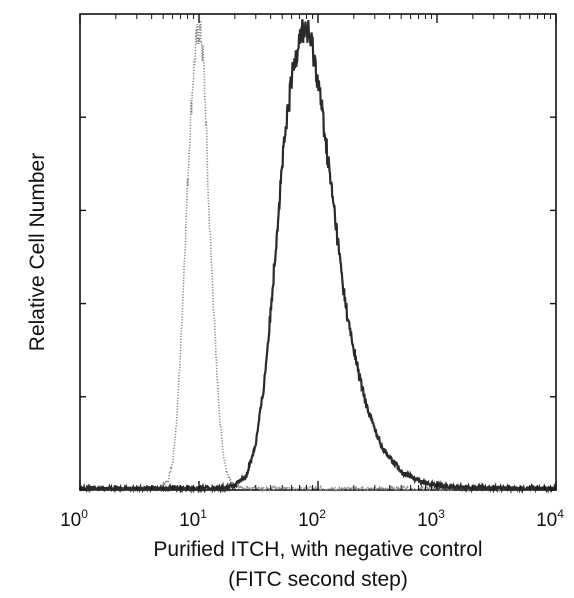  Describe the element at coordinates (441, 514) in the screenshot. I see `x-tick-exponent: 3` at that location.